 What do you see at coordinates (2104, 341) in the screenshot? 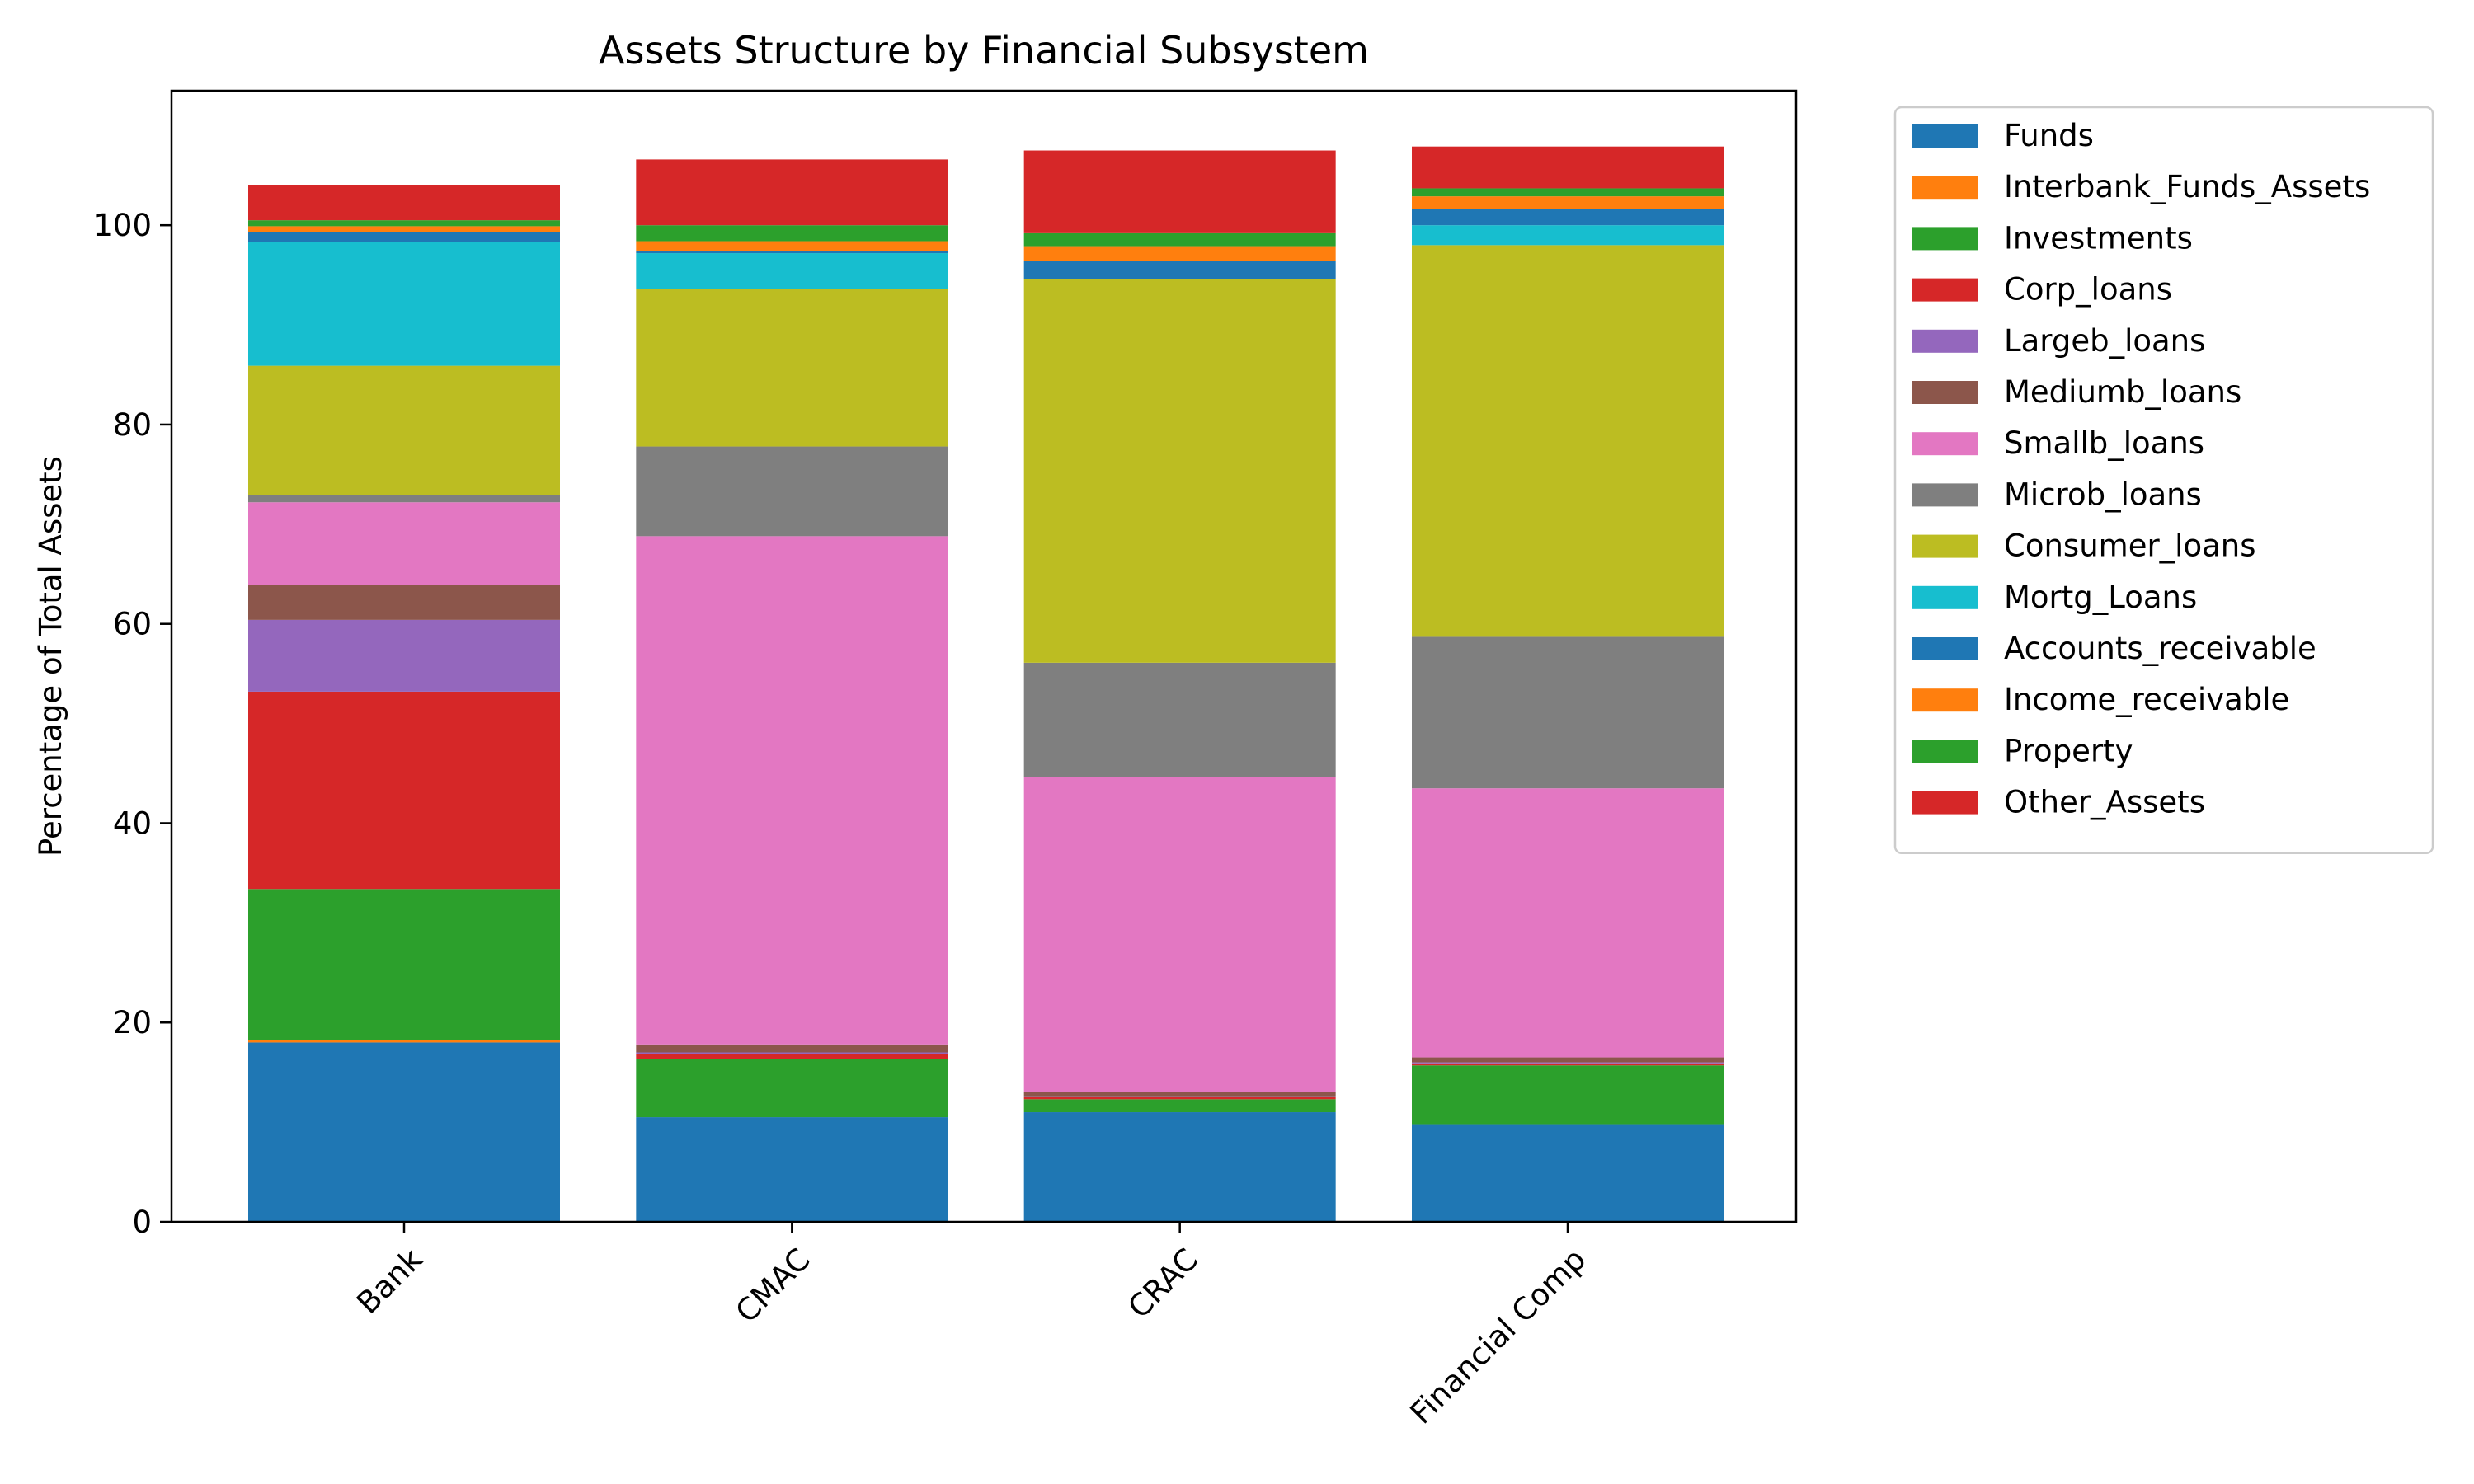
I see `legend-label: Largeb_loans` at bounding box center [2104, 341].